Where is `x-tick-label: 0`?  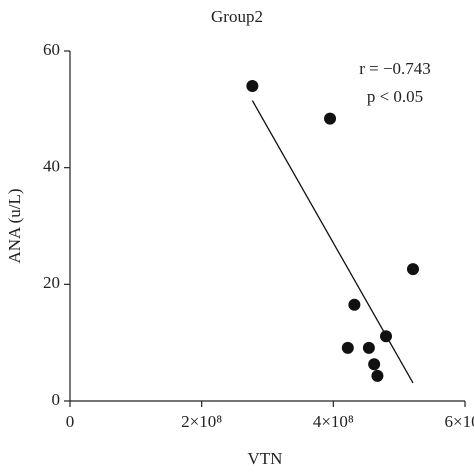
x-tick-label: 0 is located at coordinates (70, 421).